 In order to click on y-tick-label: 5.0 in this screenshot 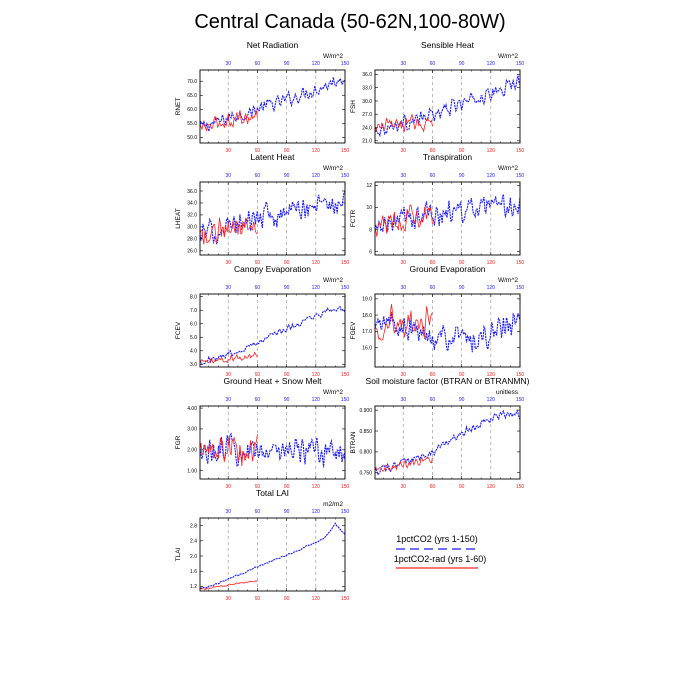, I will do `click(193, 338)`.